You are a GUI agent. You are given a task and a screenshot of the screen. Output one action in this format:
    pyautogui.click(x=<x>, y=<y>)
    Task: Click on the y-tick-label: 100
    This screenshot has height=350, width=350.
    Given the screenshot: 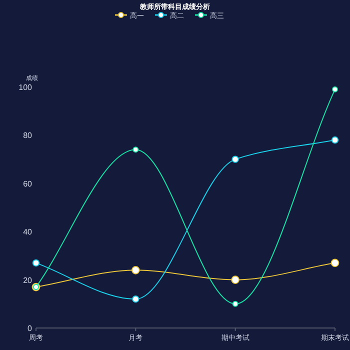 What is the action you would take?
    pyautogui.click(x=25, y=87)
    